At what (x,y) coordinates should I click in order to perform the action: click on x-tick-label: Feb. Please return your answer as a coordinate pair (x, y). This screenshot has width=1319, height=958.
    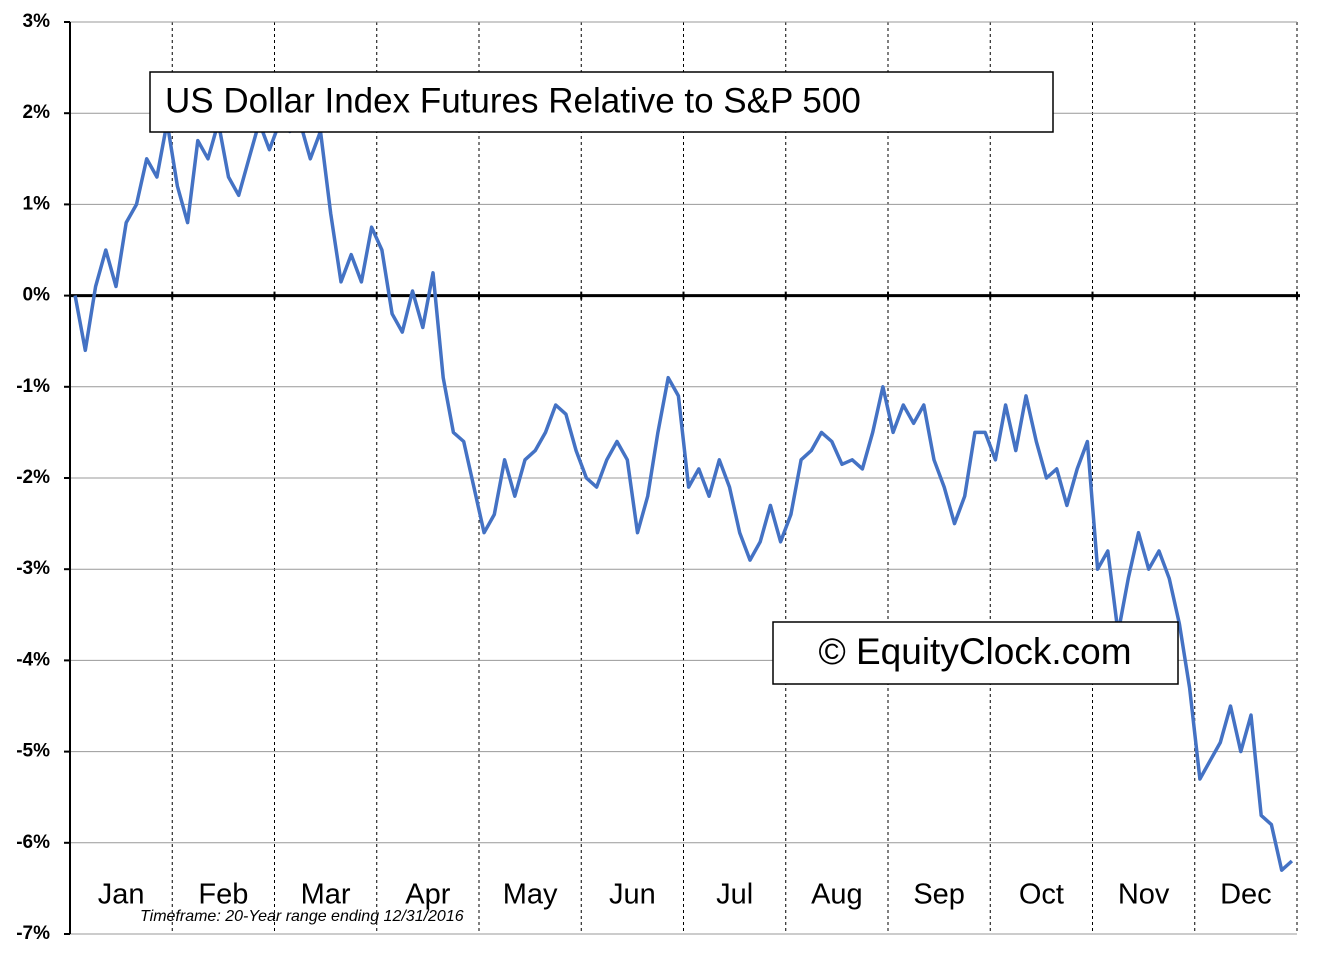
    Looking at the image, I should click on (223, 895).